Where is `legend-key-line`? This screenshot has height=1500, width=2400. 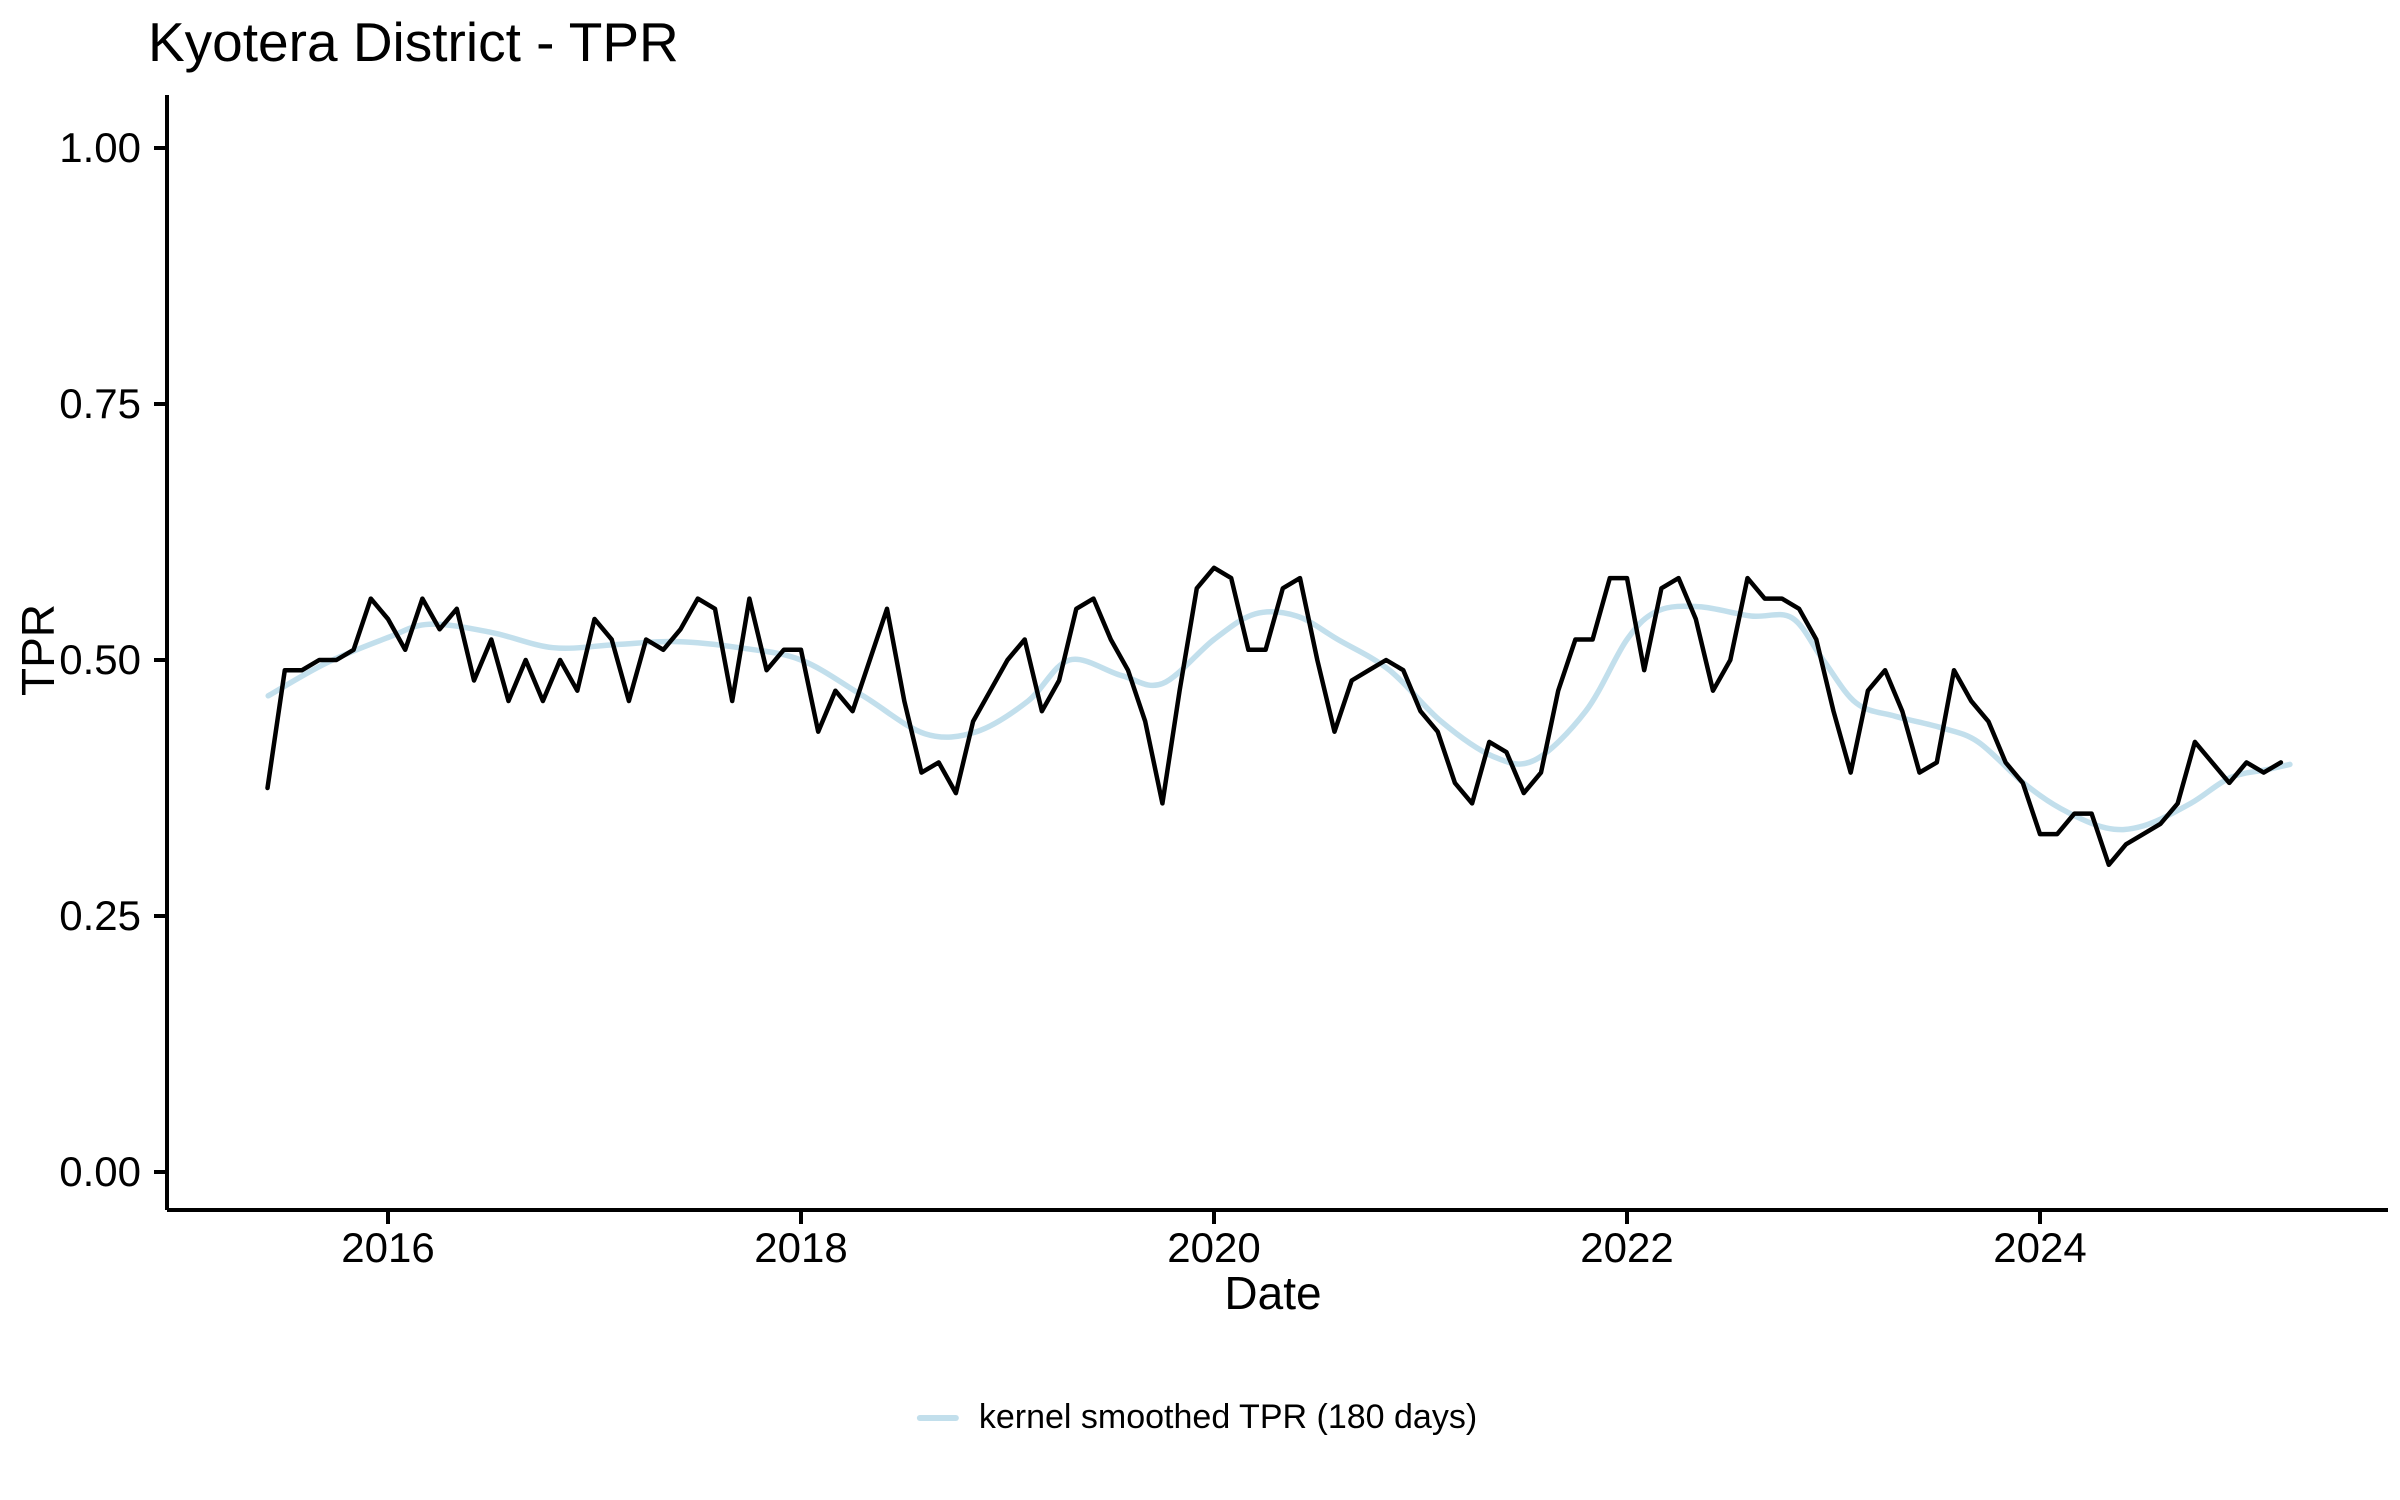
legend-key-line is located at coordinates (937, 1417).